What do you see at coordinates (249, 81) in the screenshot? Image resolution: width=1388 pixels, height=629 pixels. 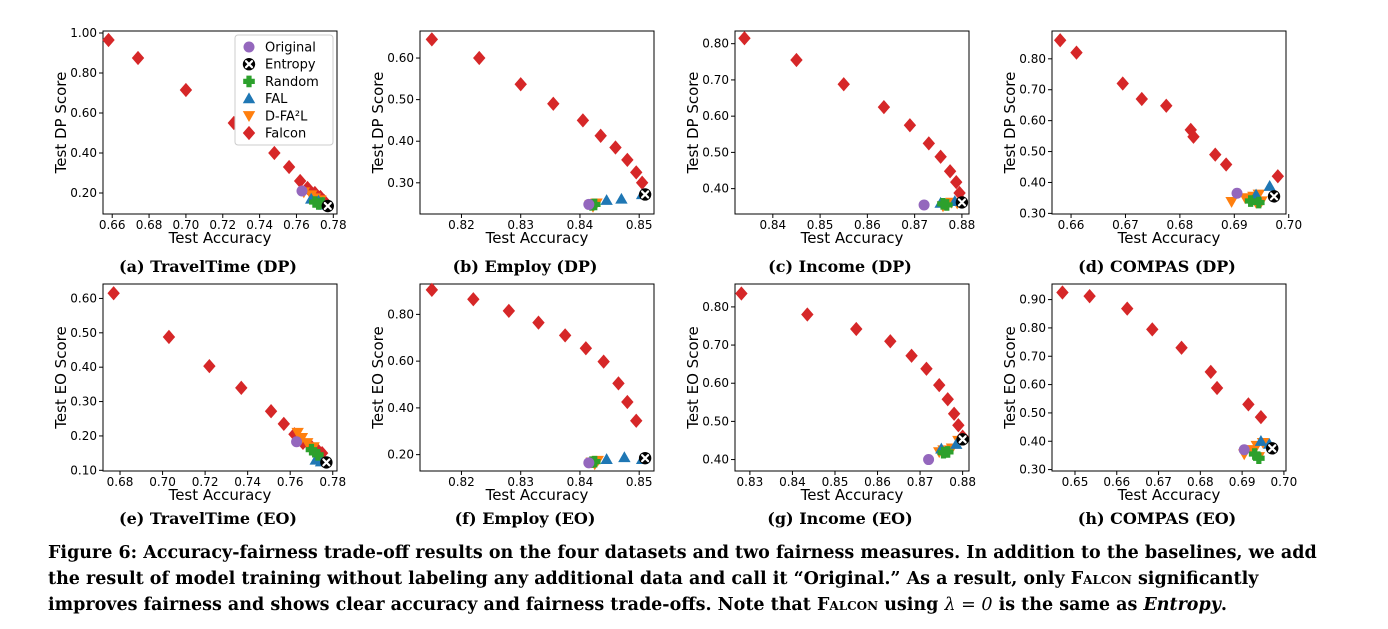 I see `legend-marker-random` at bounding box center [249, 81].